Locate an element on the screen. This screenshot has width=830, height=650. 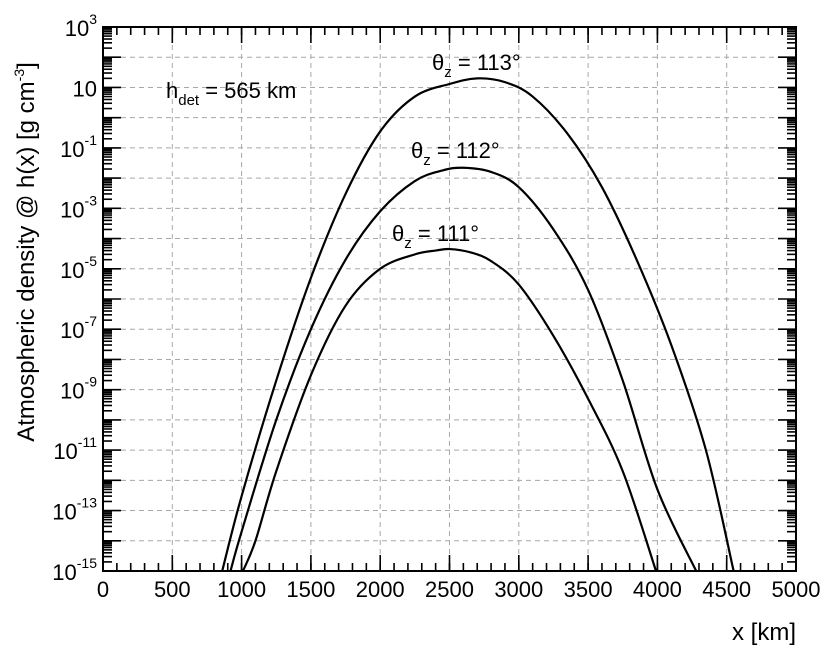
x-tick-labels: 0 500 1000 1500 2000 2500 3000 3500 4000 4500 5000 is located at coordinates (459, 589).